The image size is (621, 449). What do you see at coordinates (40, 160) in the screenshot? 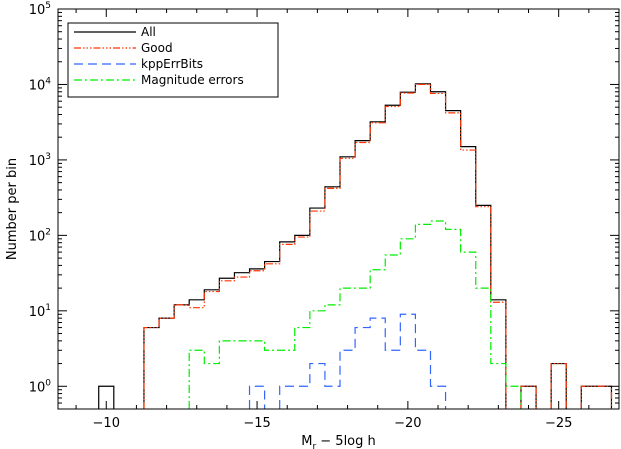
I see `y-tick-label: 10³` at bounding box center [40, 160].